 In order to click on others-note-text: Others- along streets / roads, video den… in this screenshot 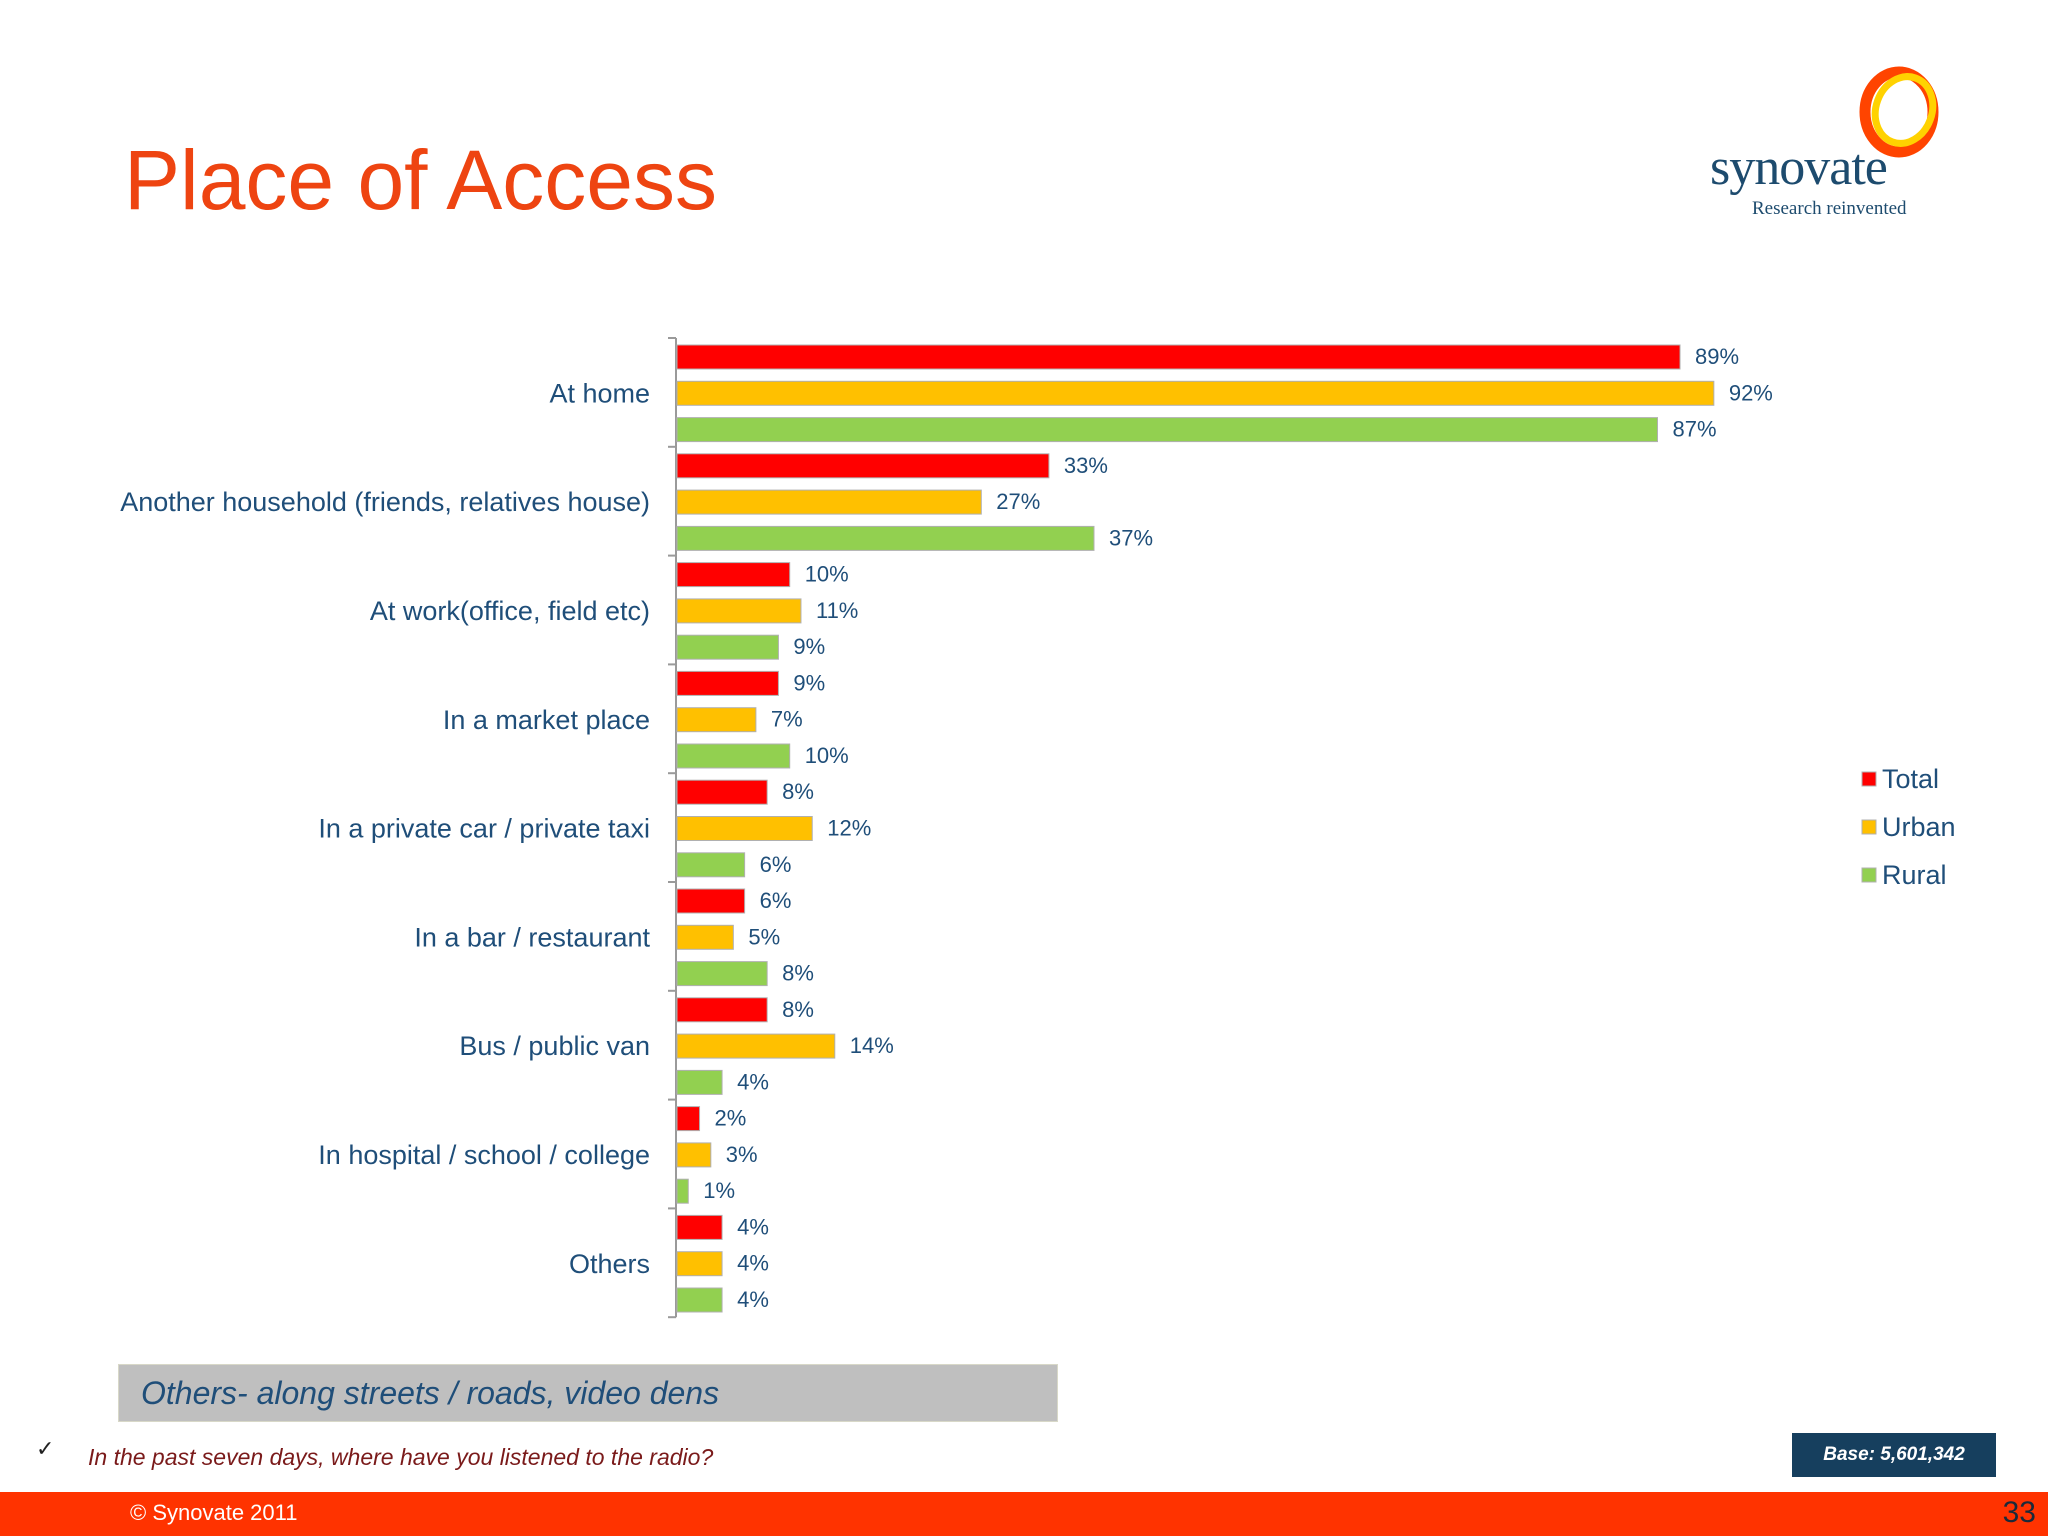, I will do `click(430, 1393)`.